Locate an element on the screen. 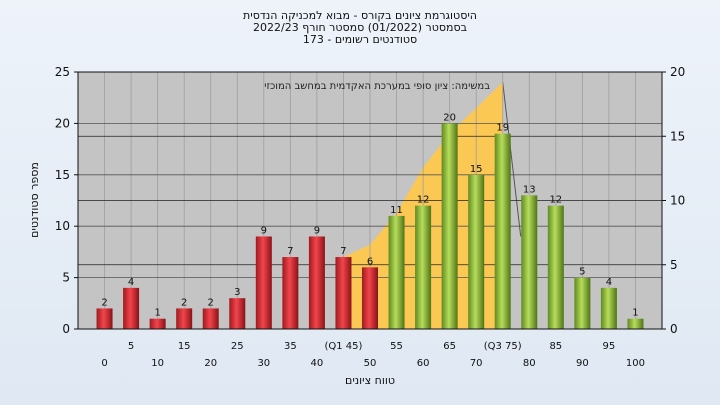 This screenshot has height=405, width=720. y2-tick-label: 5 is located at coordinates (674, 265).